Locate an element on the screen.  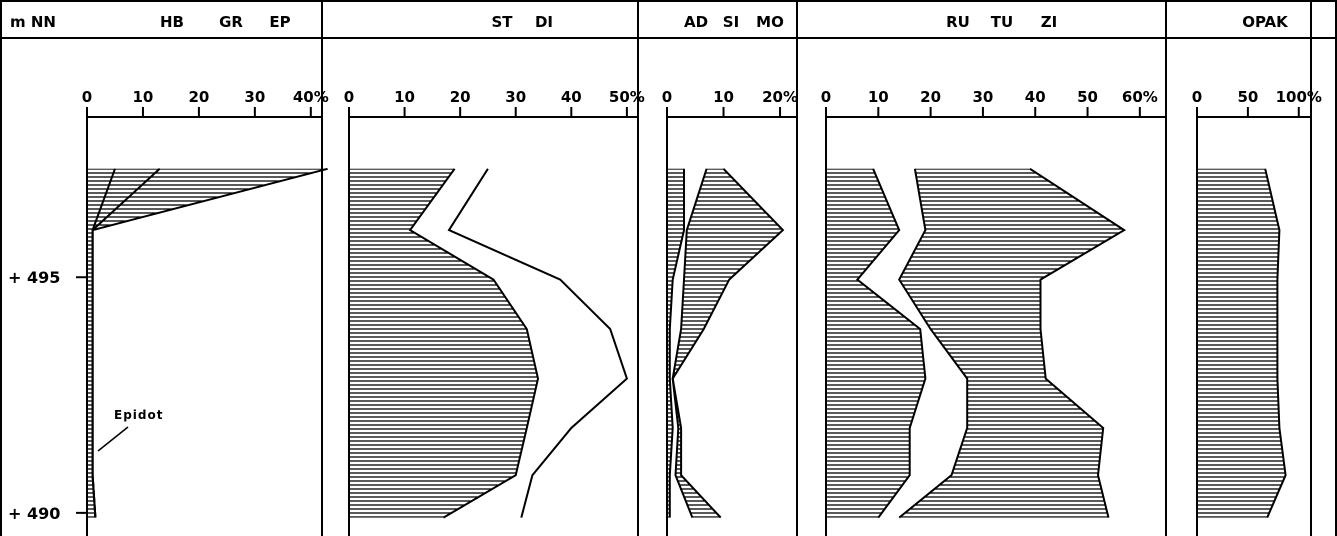
panel-2-line-ad is located at coordinates (676, 343).